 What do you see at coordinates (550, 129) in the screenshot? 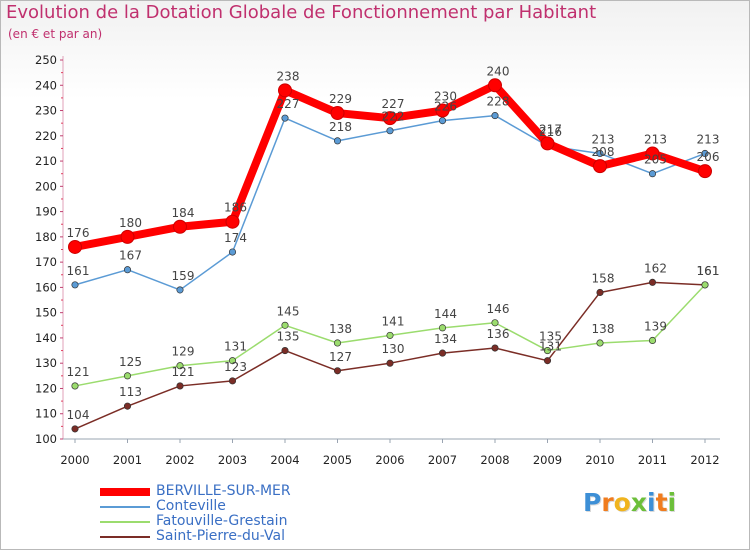
I see `data-label: 217` at bounding box center [550, 129].